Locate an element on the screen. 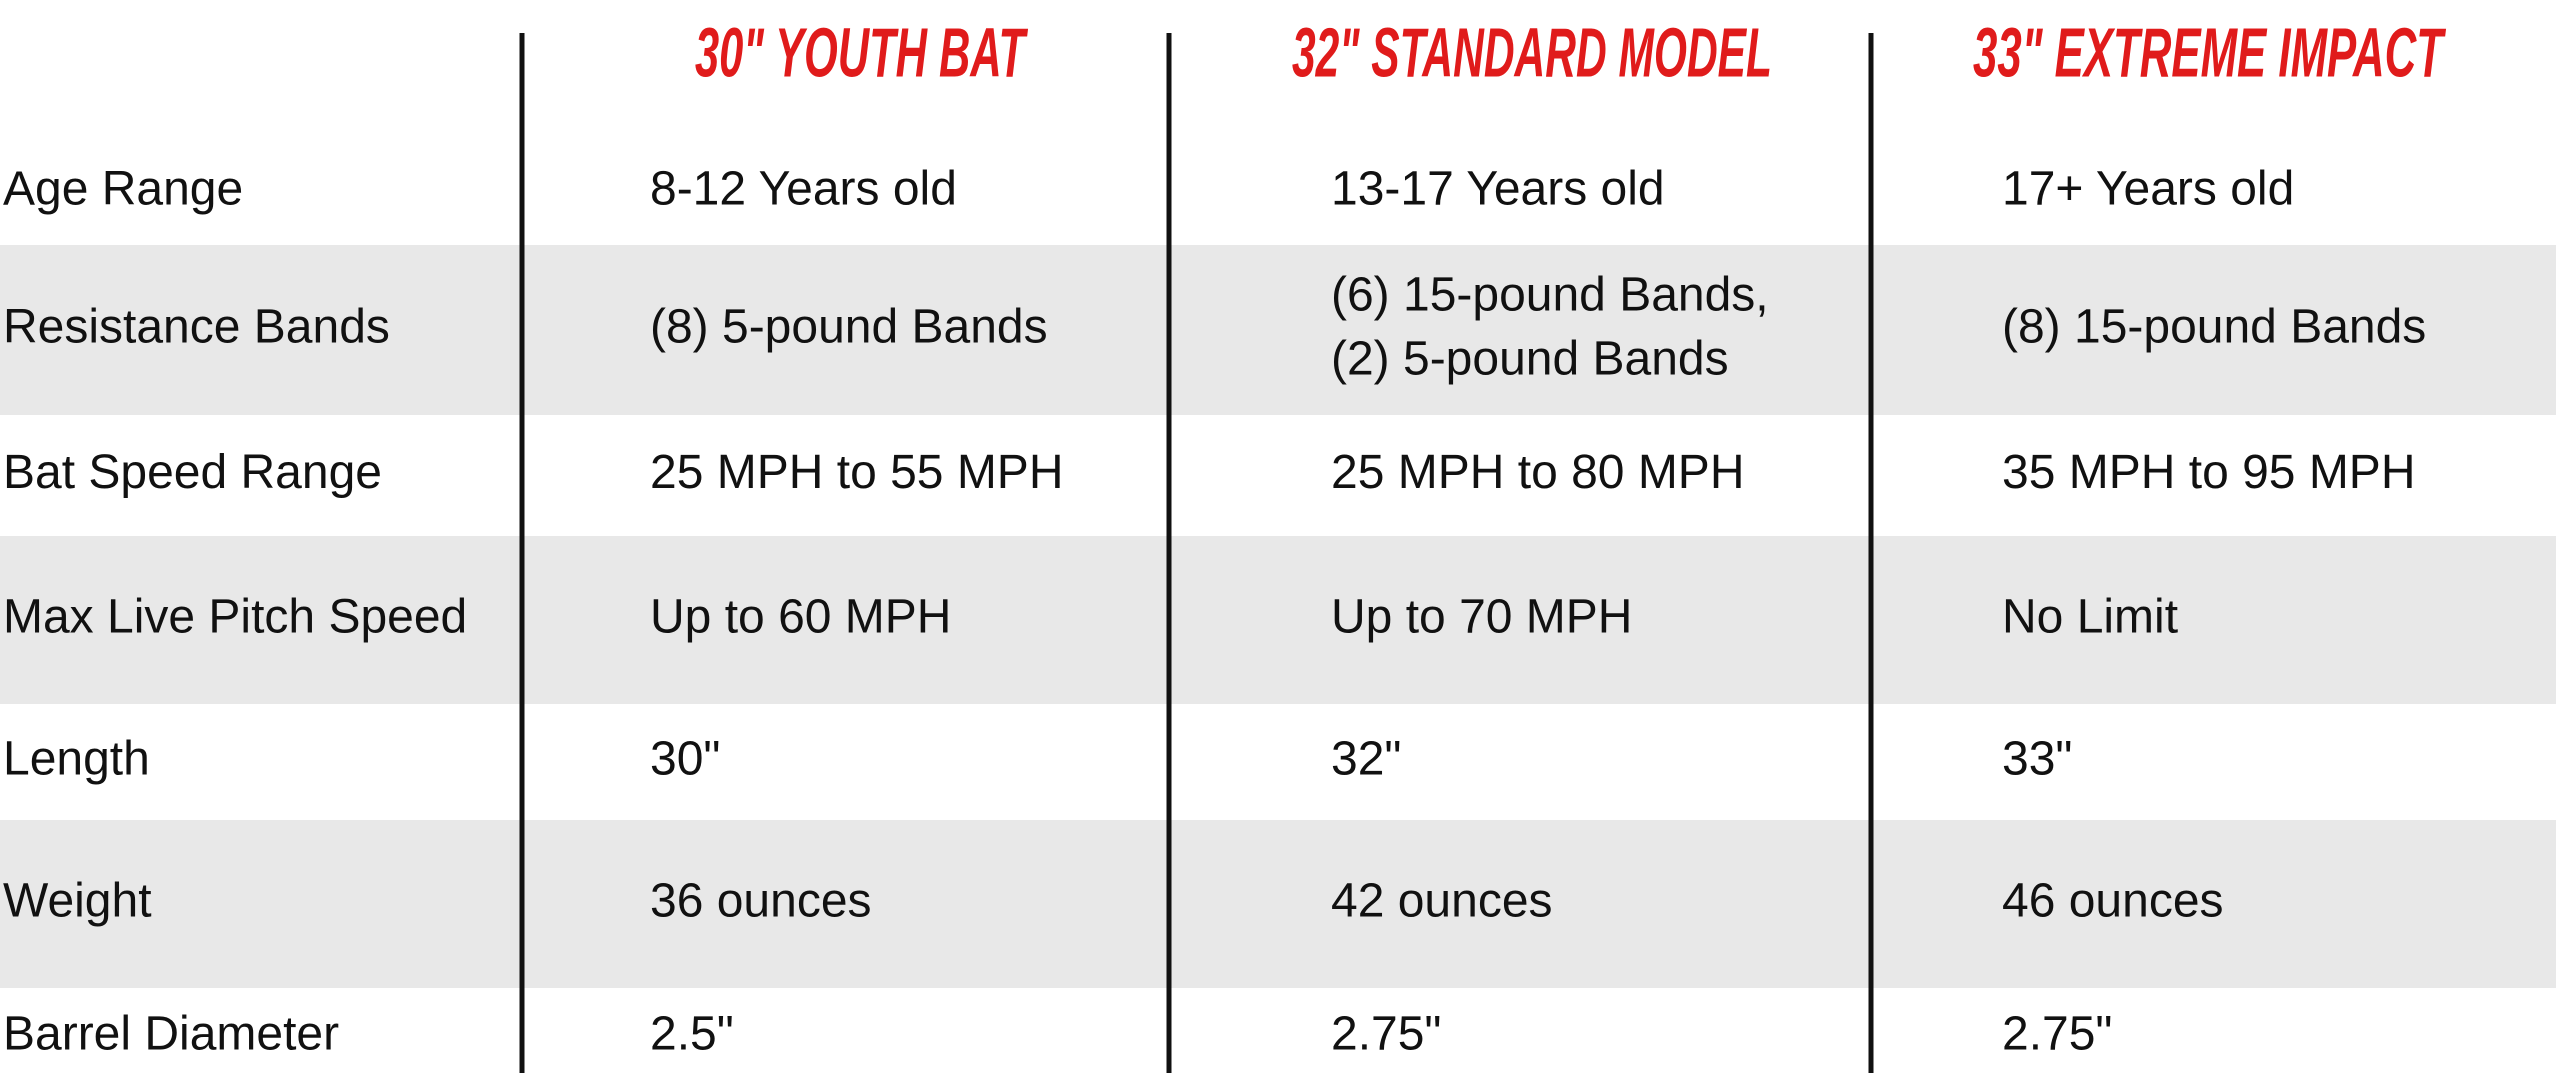 Image resolution: width=2560 pixels, height=1078 pixels. row-label: Resistance Bands is located at coordinates (196, 327).